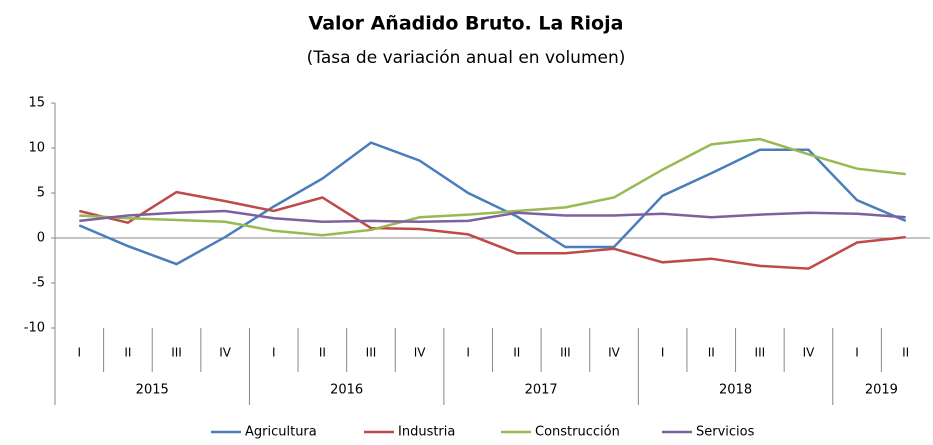 The width and height of the screenshot is (933, 445). Describe the element at coordinates (41, 238) in the screenshot. I see `y-tick-label: 0` at that location.